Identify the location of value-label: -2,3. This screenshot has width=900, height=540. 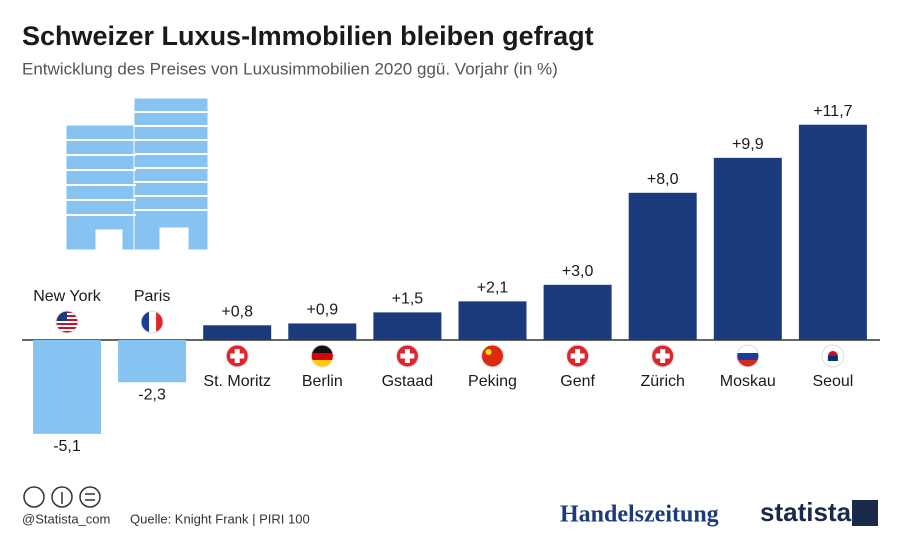
(152, 395).